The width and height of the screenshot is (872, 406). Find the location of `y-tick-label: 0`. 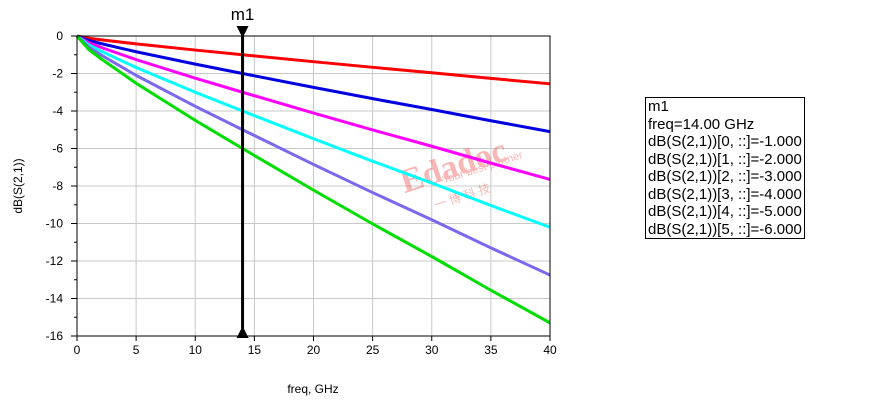

y-tick-label: 0 is located at coordinates (59, 36).